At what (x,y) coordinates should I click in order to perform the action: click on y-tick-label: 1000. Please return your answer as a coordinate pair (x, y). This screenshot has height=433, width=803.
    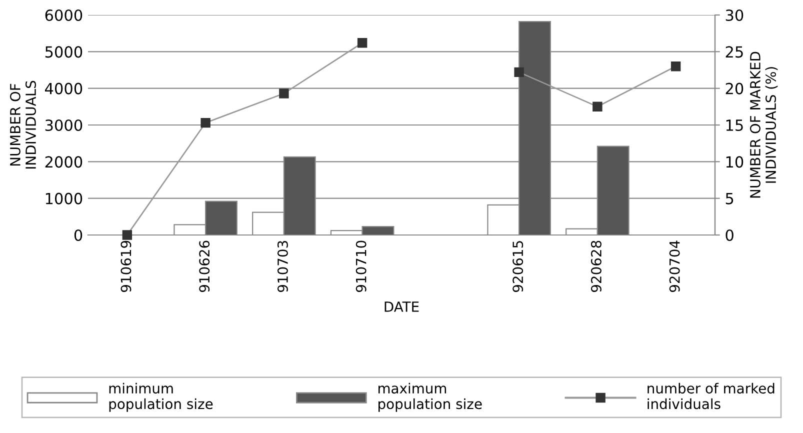
    Looking at the image, I should click on (64, 198).